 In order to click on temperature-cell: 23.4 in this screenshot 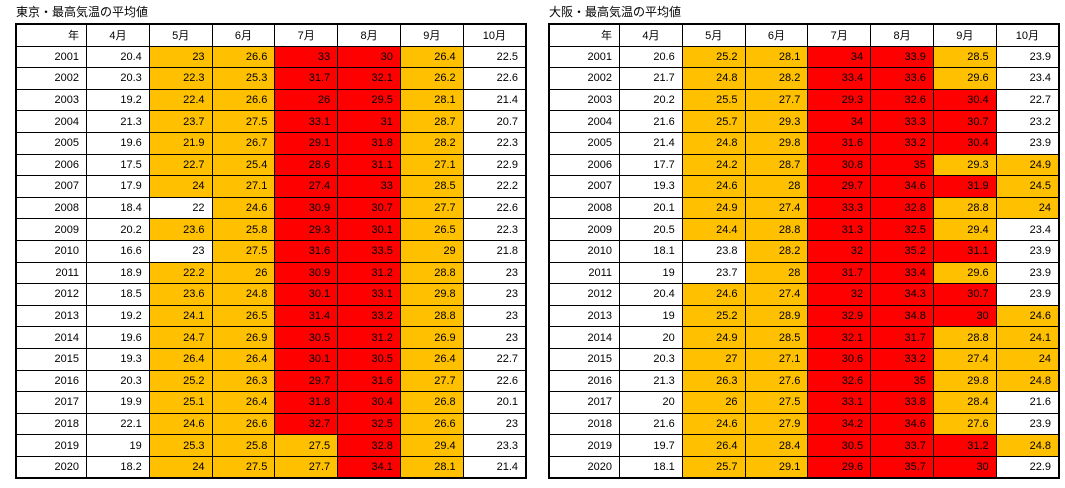, I will do `click(1027, 78)`.